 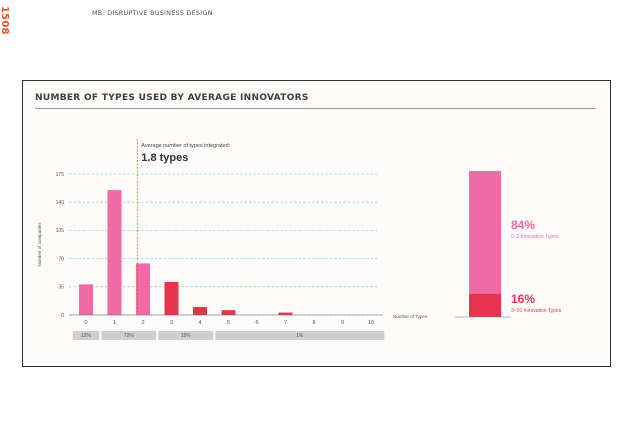 I want to click on y-axis-title: Number of companies, so click(x=39, y=244).